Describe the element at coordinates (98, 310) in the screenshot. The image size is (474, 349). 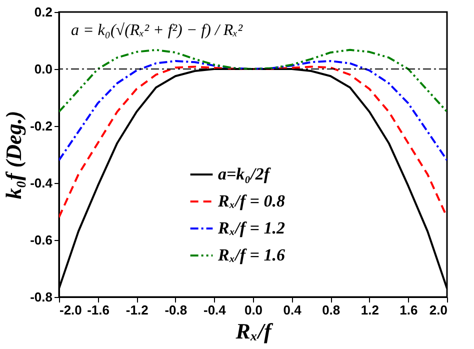
I see `x-tick-label: -1.6` at that location.